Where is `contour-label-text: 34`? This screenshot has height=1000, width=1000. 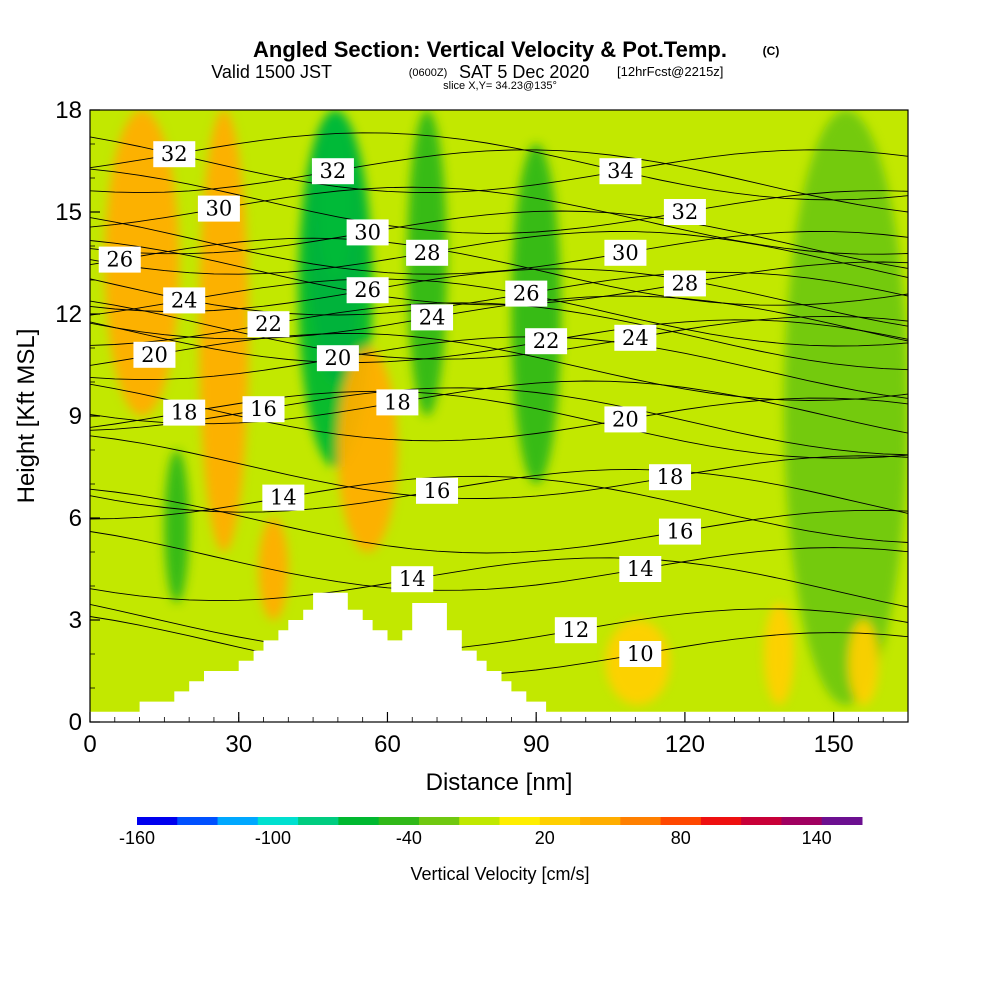 contour-label-text: 34 is located at coordinates (620, 171).